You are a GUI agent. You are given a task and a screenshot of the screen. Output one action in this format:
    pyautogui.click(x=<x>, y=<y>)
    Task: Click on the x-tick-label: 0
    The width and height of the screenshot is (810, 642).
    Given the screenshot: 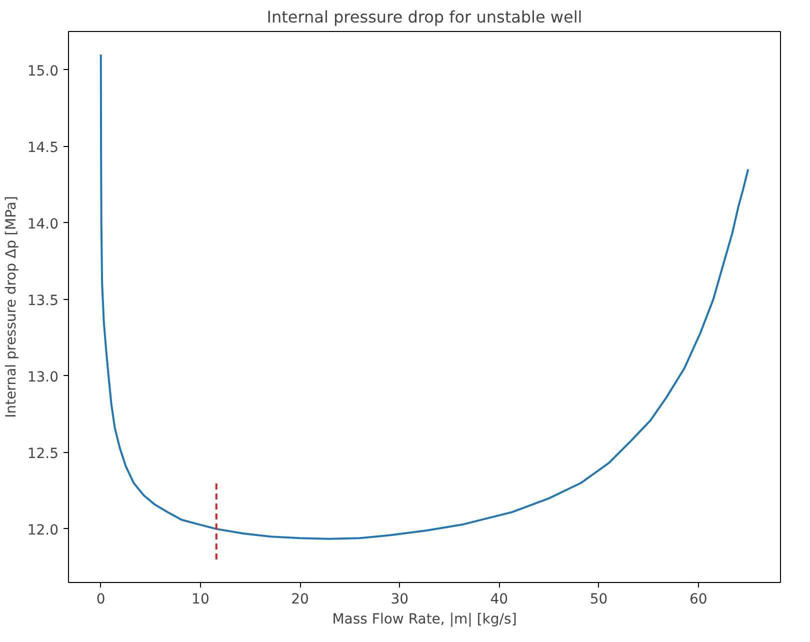 What is the action you would take?
    pyautogui.click(x=101, y=600)
    